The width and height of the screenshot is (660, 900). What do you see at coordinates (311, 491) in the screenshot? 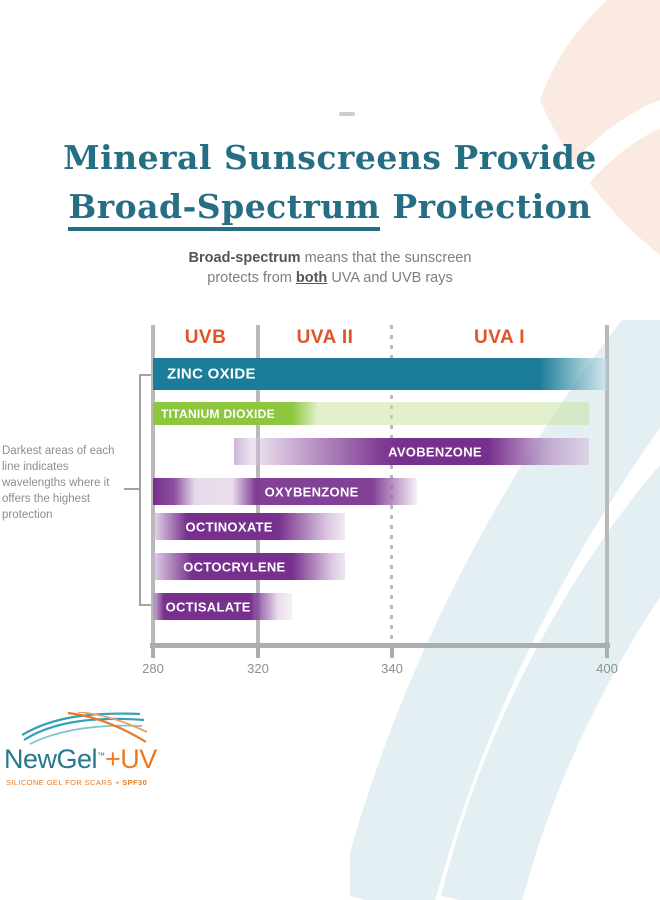
I see `bar-label-oxybenzone: OXYBENZONE` at bounding box center [311, 491].